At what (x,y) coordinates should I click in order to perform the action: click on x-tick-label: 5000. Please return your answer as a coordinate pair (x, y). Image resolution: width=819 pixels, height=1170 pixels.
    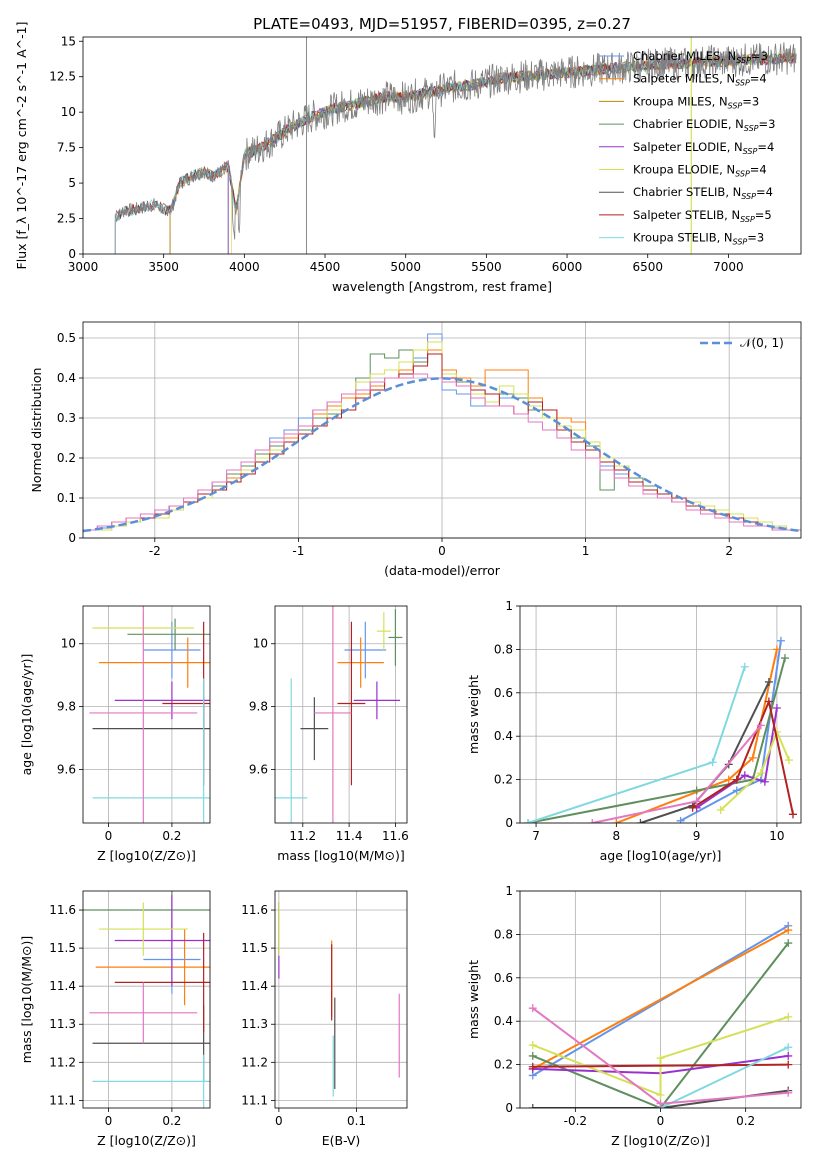
    Looking at the image, I should click on (405, 267).